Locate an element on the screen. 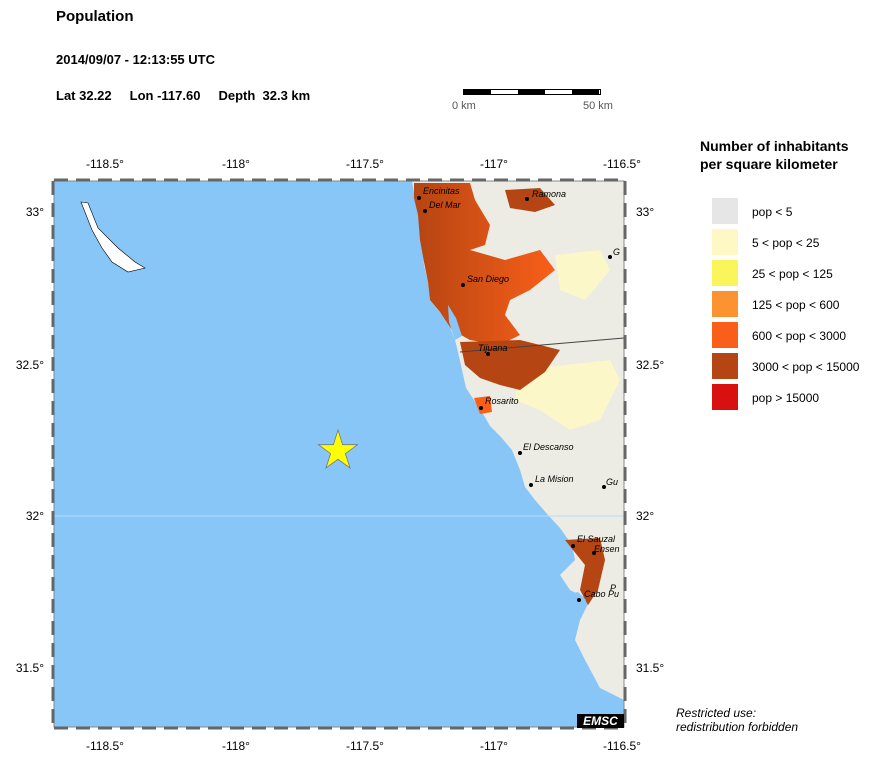  legend-label: 600 < pop < 3000 is located at coordinates (799, 336).